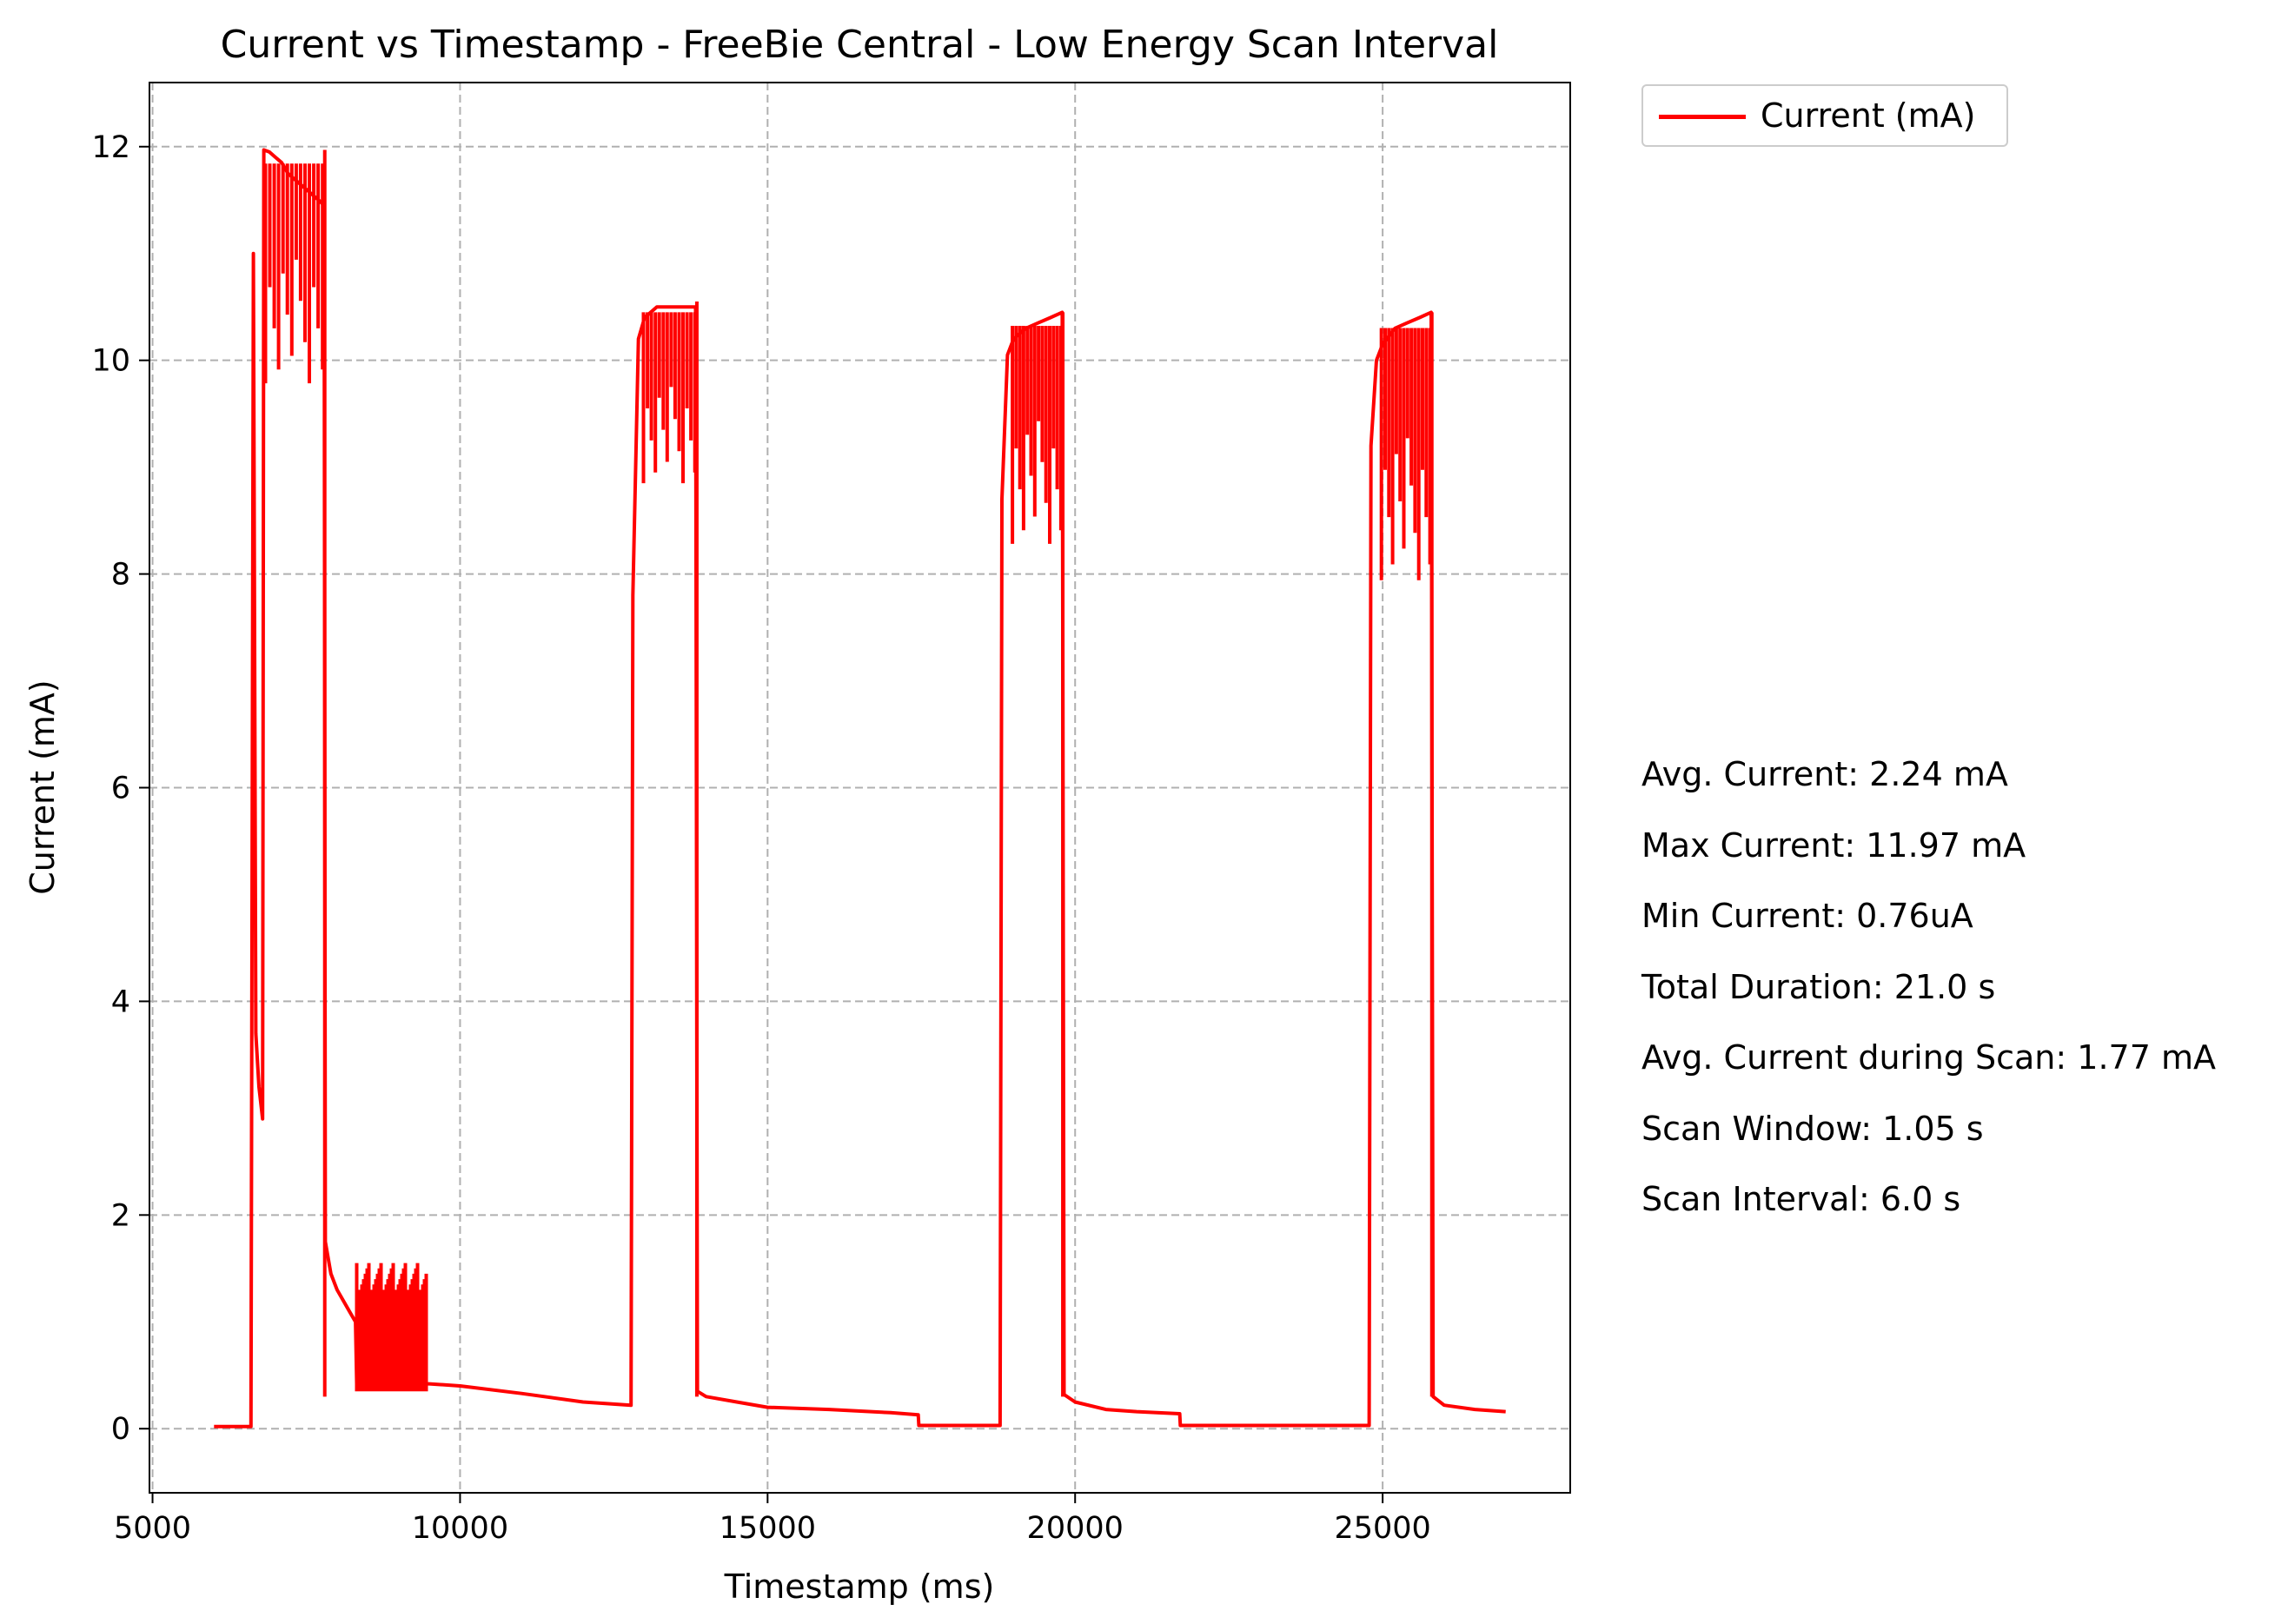  I want to click on y-tick-label: 12, so click(111, 148).